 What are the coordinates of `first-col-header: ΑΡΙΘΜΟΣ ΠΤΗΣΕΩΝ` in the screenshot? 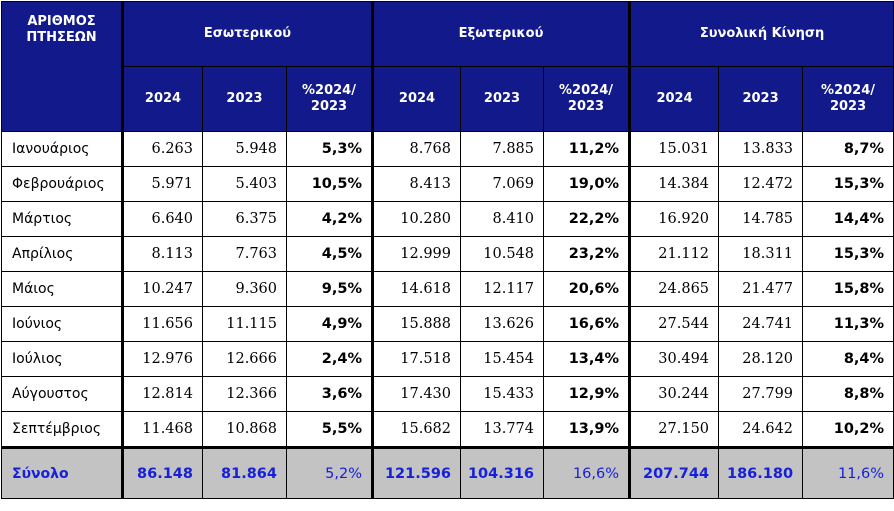 It's located at (62, 66).